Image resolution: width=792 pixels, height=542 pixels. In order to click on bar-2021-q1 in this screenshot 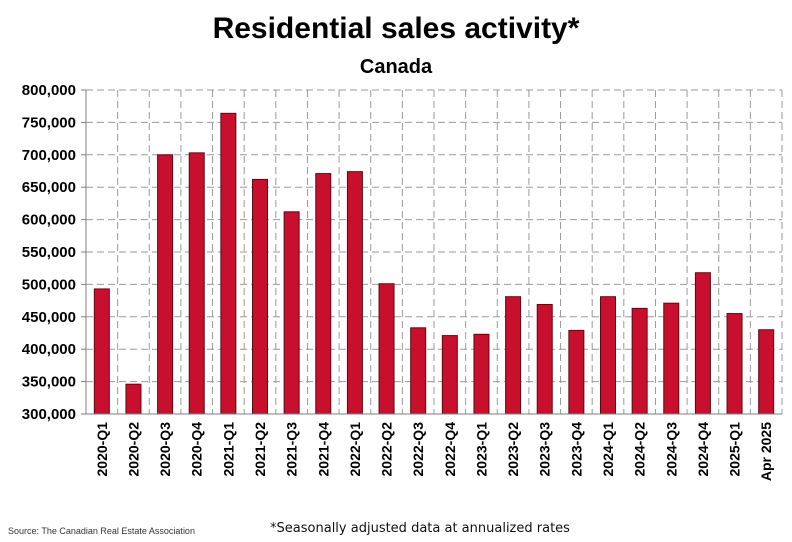, I will do `click(228, 263)`.